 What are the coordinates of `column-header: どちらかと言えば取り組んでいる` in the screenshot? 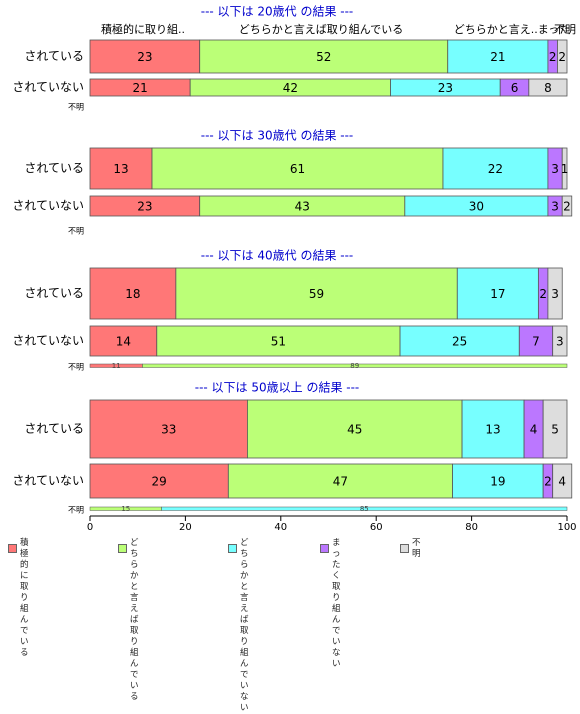 It's located at (321, 29).